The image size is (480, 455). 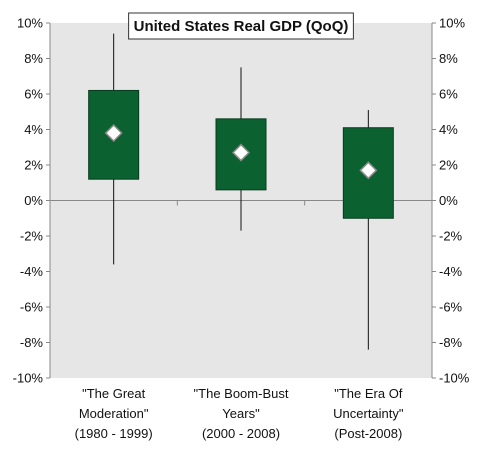 What do you see at coordinates (33, 165) in the screenshot?
I see `left-tick-label: 2%` at bounding box center [33, 165].